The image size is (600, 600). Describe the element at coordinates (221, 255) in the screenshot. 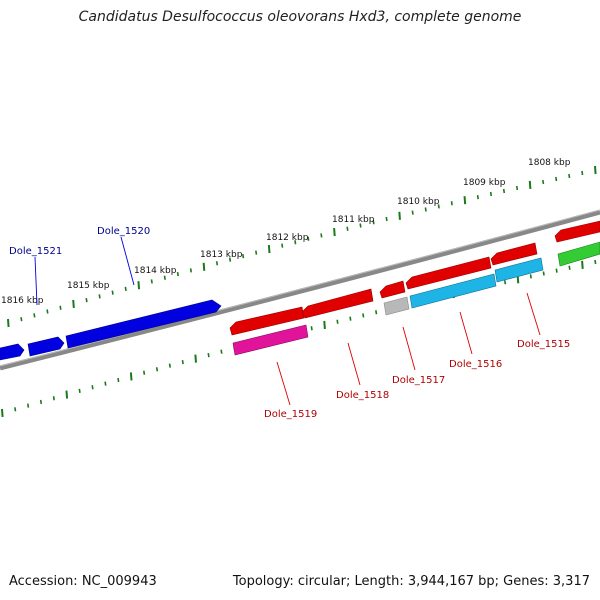

I see `kbp-label-1813: 1813 kbp` at that location.